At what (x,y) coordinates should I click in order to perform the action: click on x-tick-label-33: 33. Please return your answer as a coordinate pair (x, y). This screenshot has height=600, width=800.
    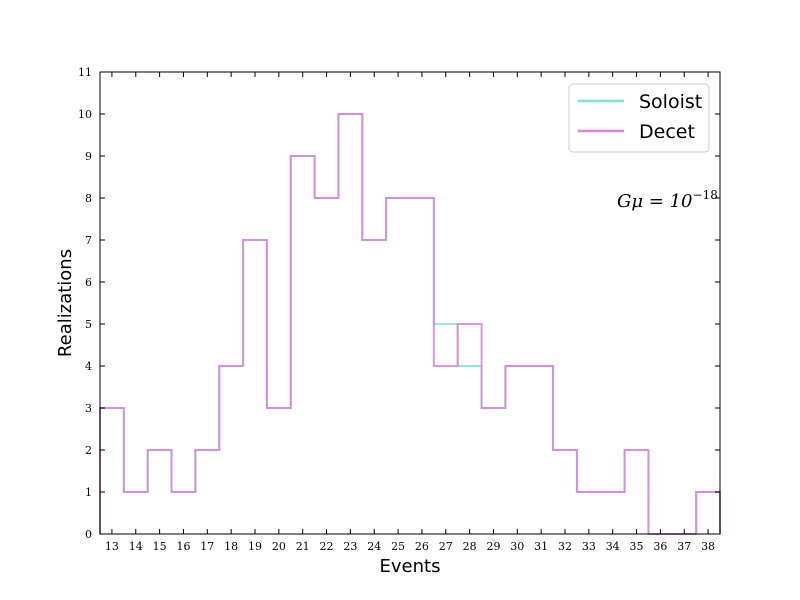
    Looking at the image, I should click on (589, 546).